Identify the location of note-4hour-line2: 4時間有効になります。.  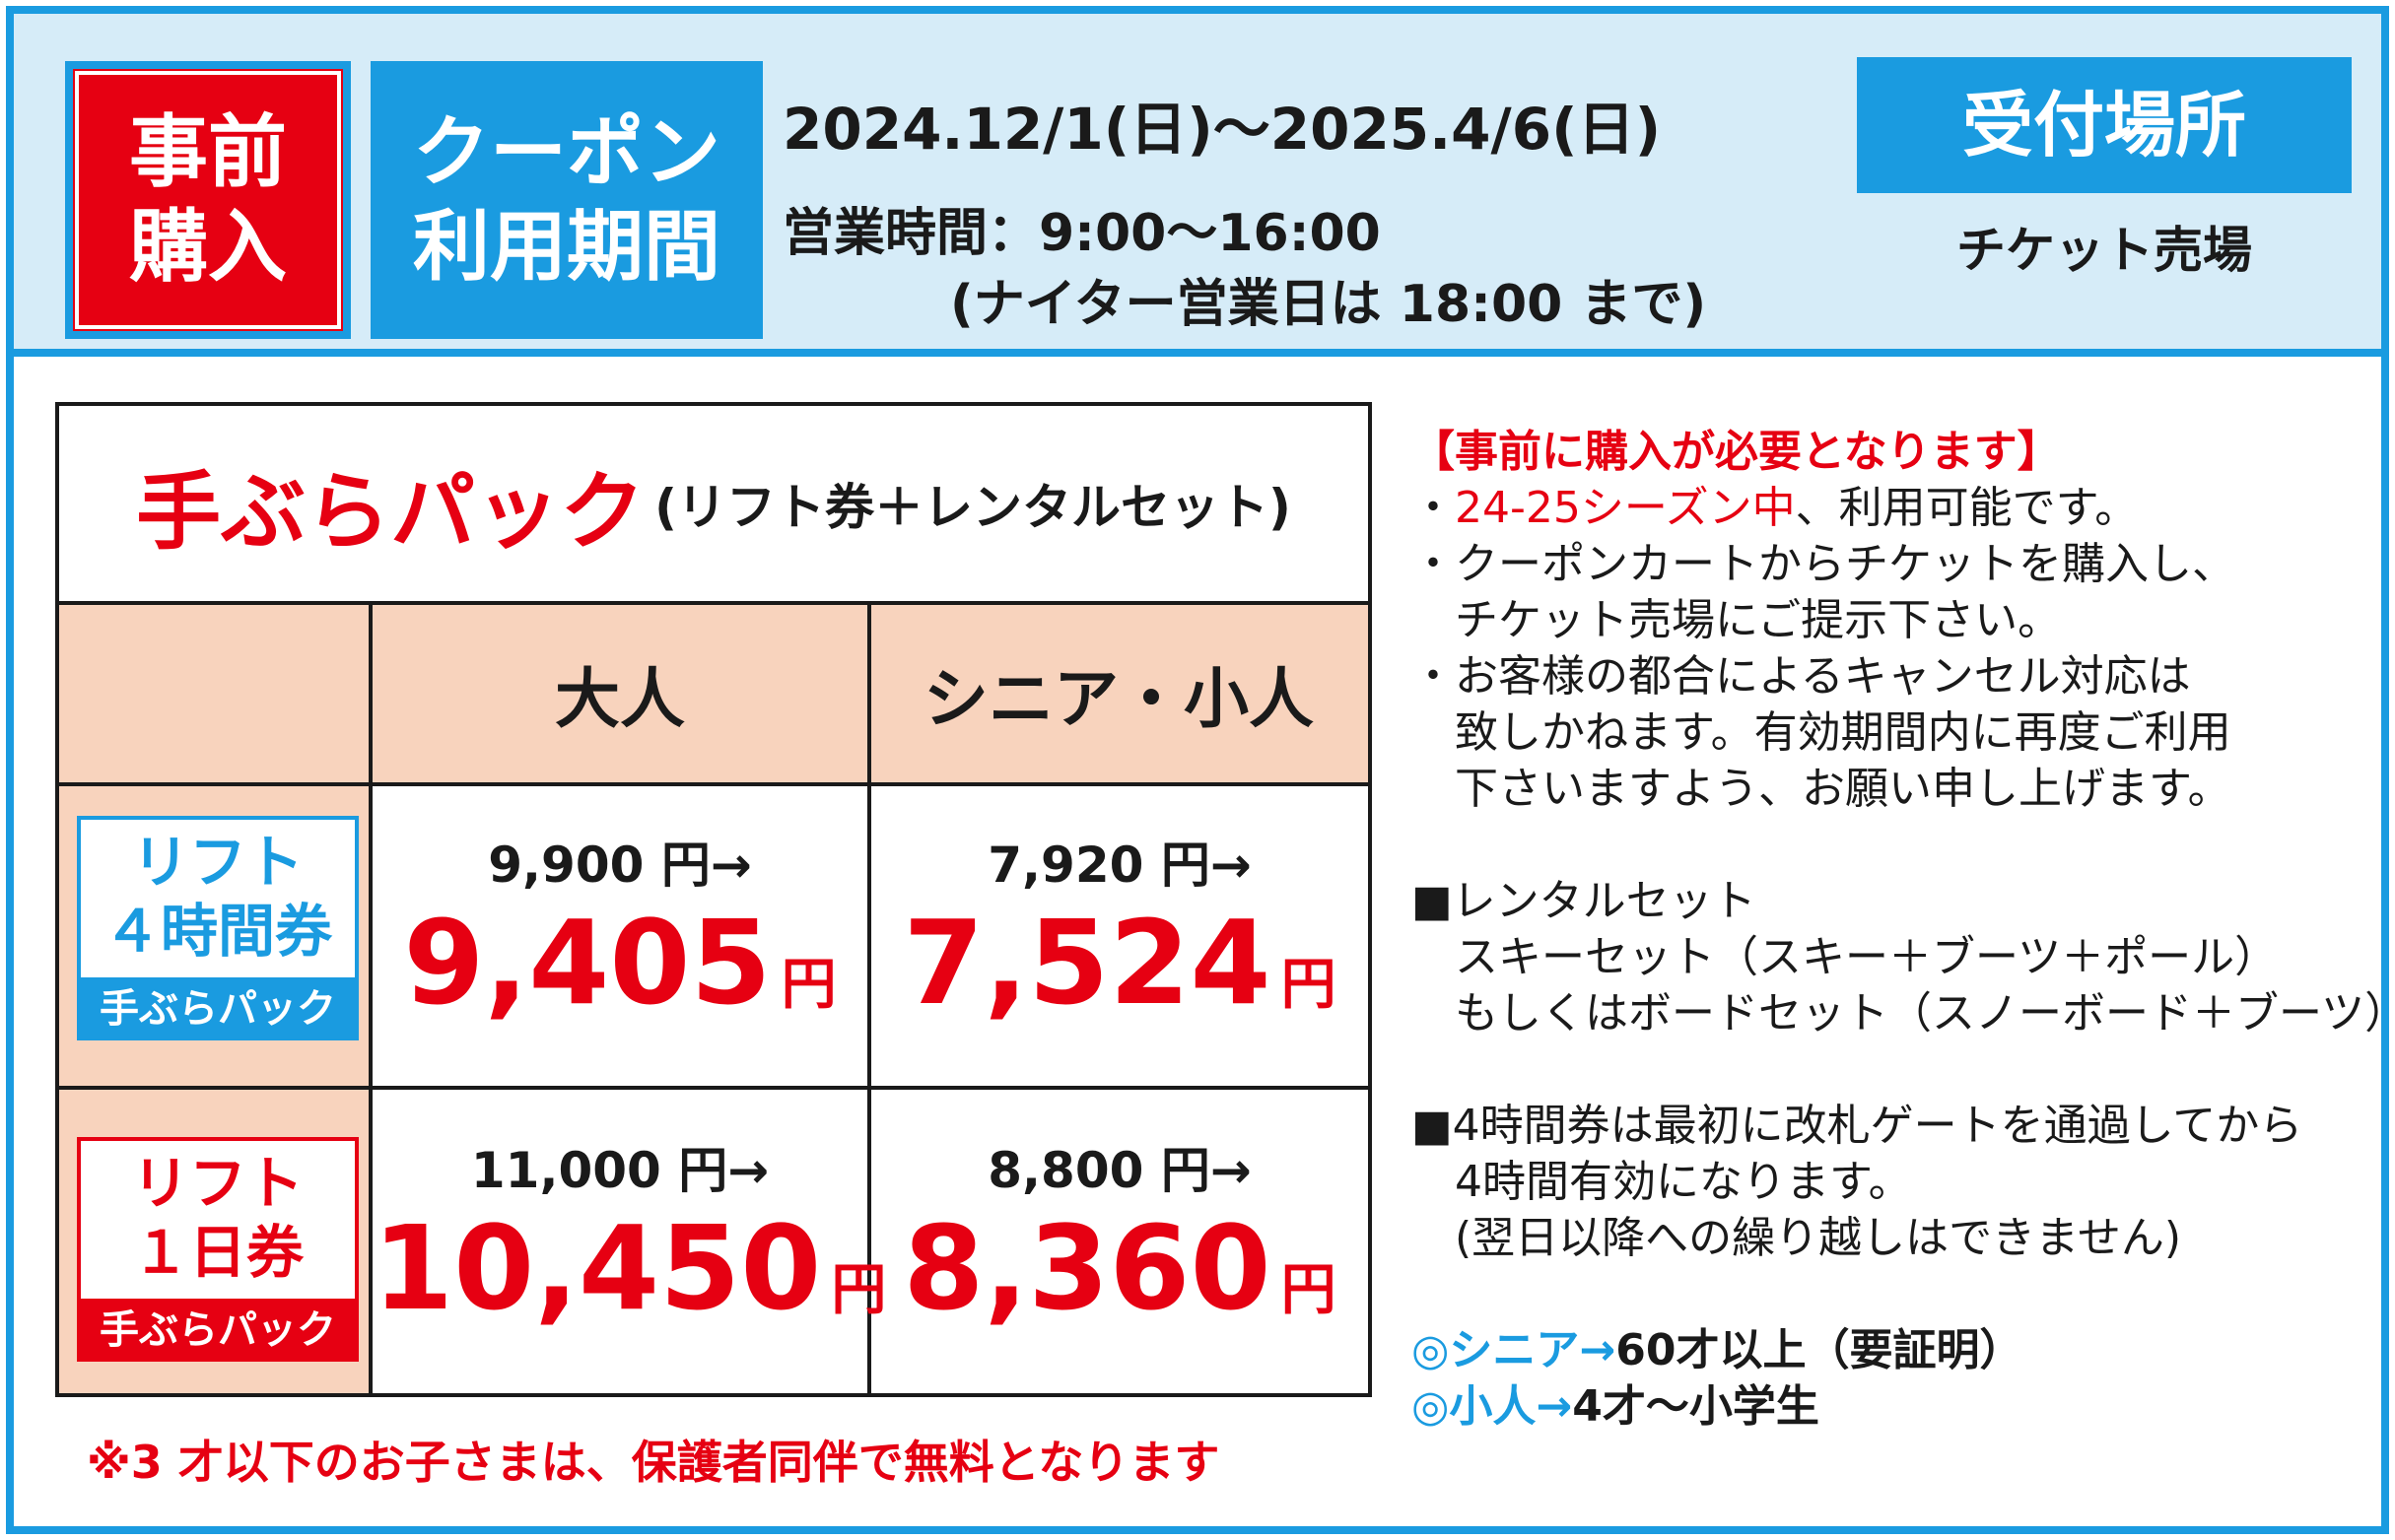
(1662, 1182).